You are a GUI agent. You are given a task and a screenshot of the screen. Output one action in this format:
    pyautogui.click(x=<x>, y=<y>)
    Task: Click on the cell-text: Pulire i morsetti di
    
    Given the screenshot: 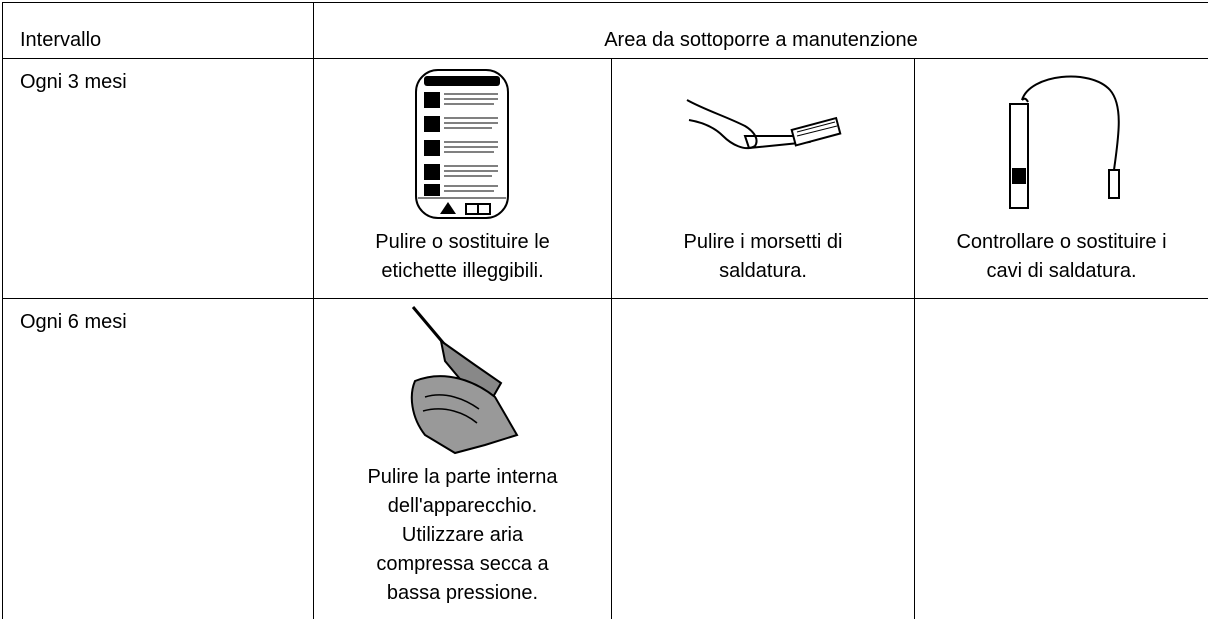 What is the action you would take?
    pyautogui.click(x=763, y=242)
    